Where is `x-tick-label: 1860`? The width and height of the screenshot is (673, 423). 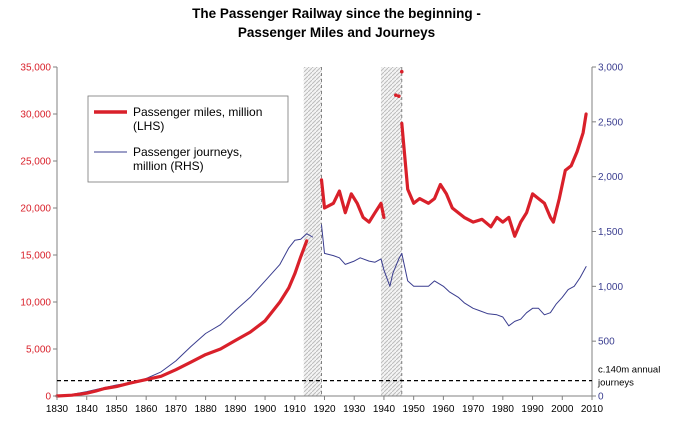 x-tick-label: 1860 is located at coordinates (146, 409).